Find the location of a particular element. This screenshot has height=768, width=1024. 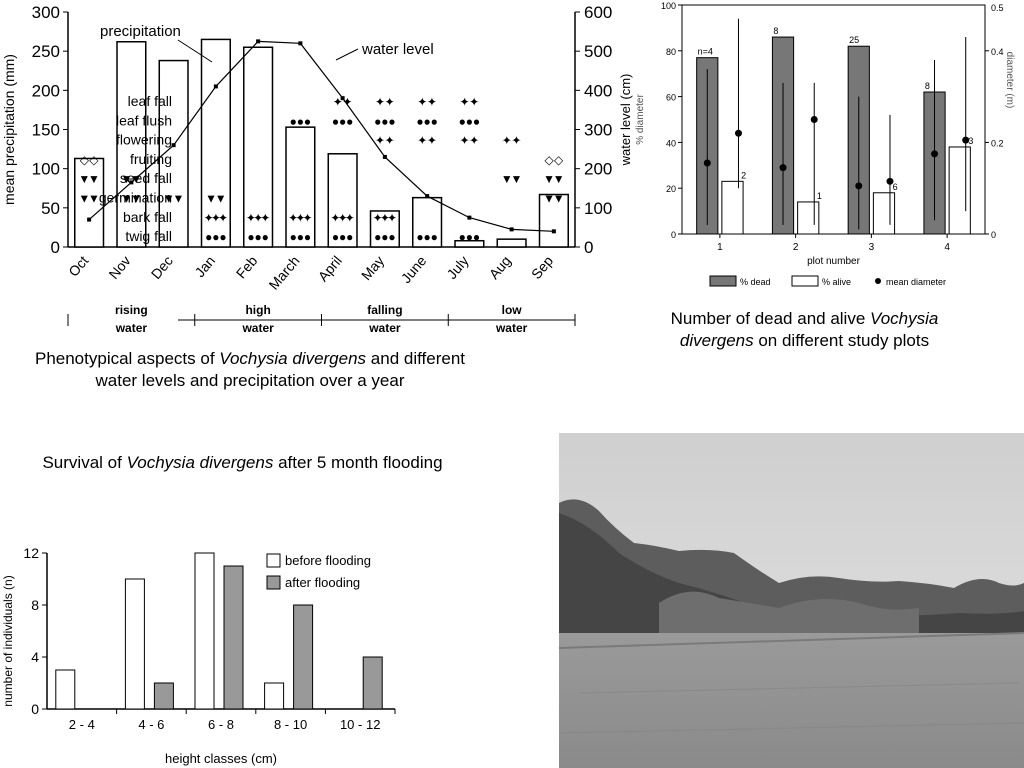

x-tick-label: Aug is located at coordinates (500, 267).